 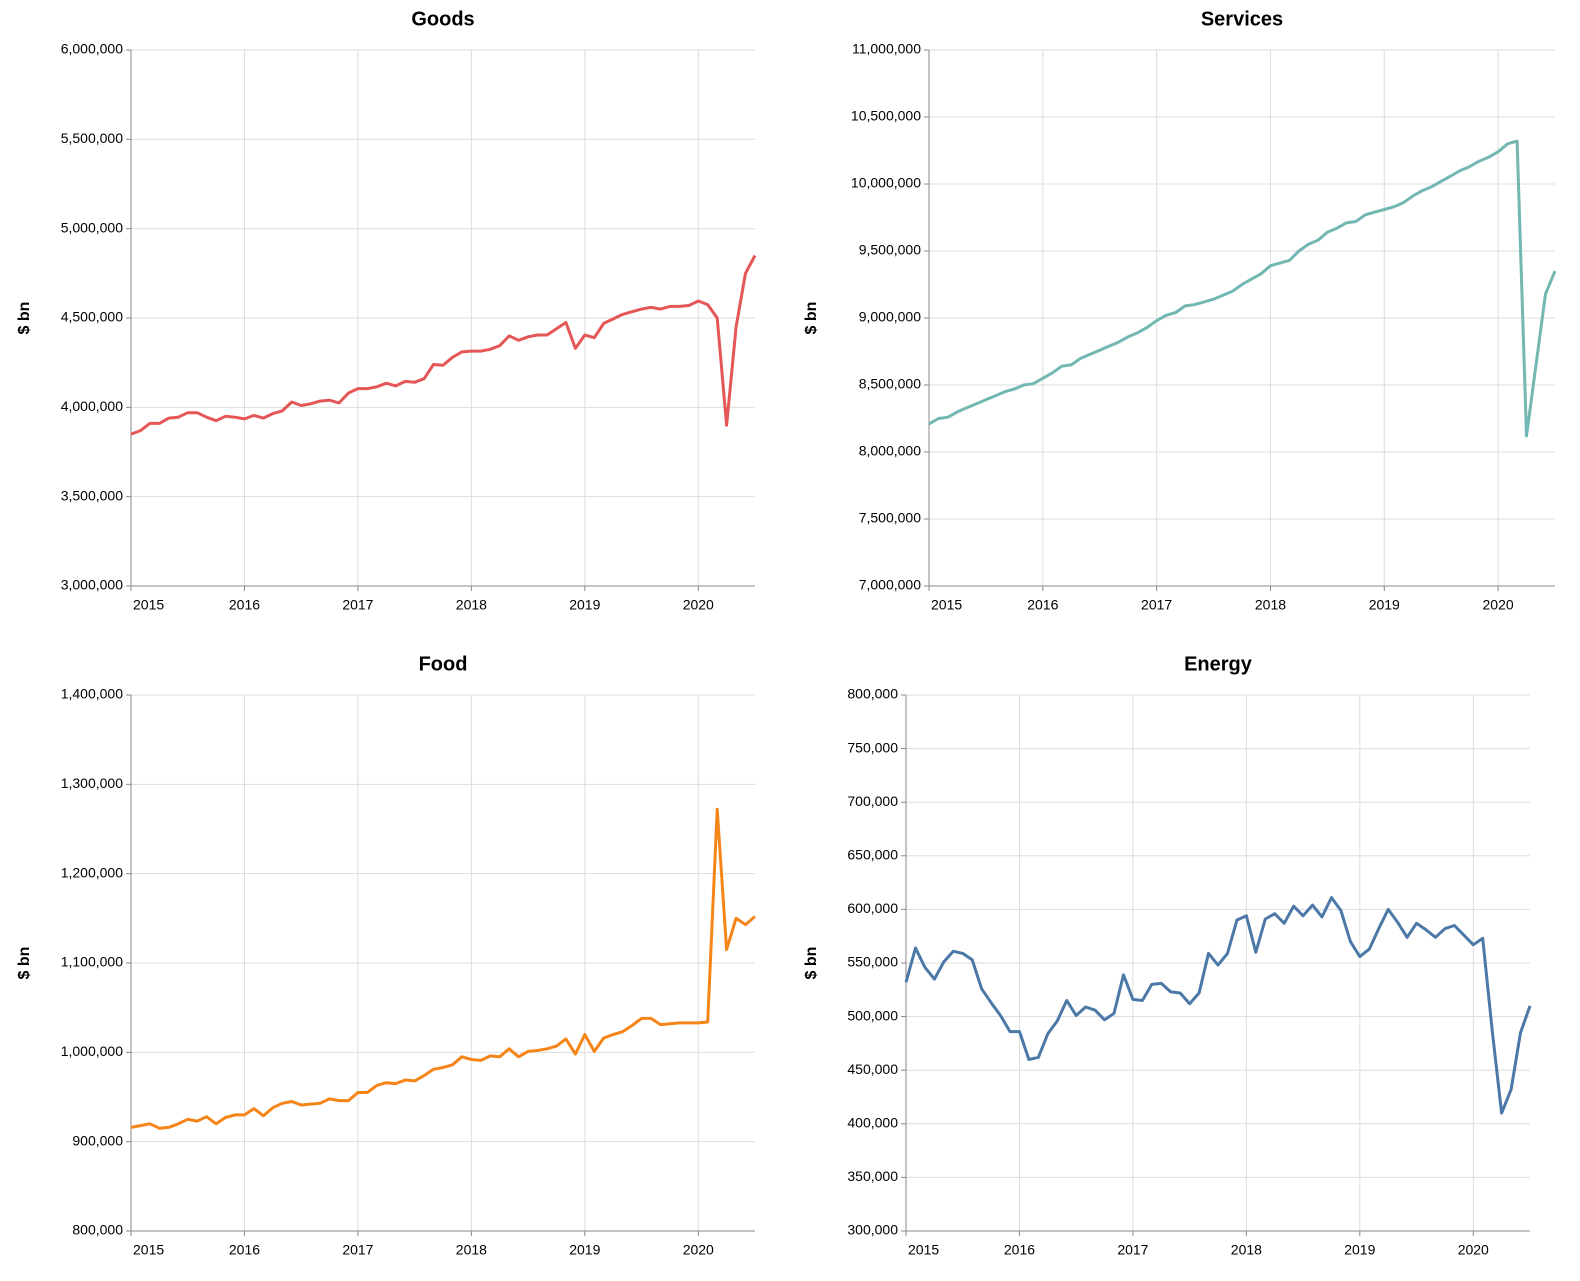 What do you see at coordinates (1242, 19) in the screenshot?
I see `chart-title: Services` at bounding box center [1242, 19].